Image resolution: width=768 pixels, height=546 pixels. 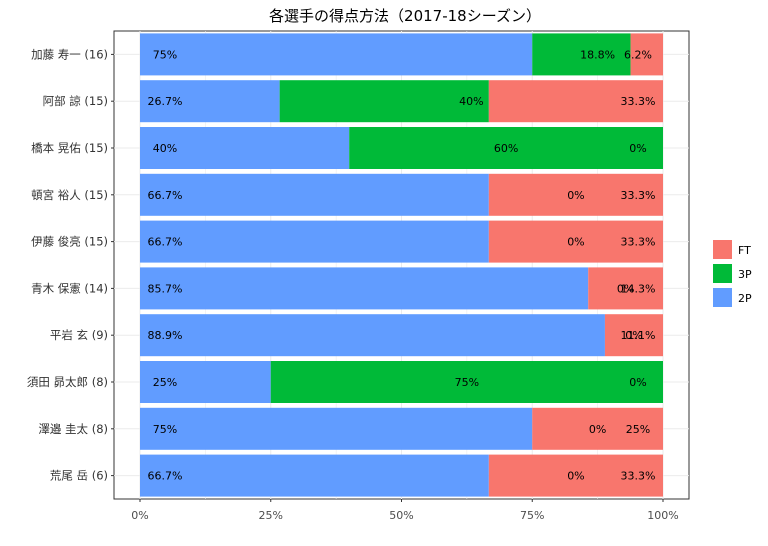 I want to click on legend-key-ft, so click(x=722, y=249).